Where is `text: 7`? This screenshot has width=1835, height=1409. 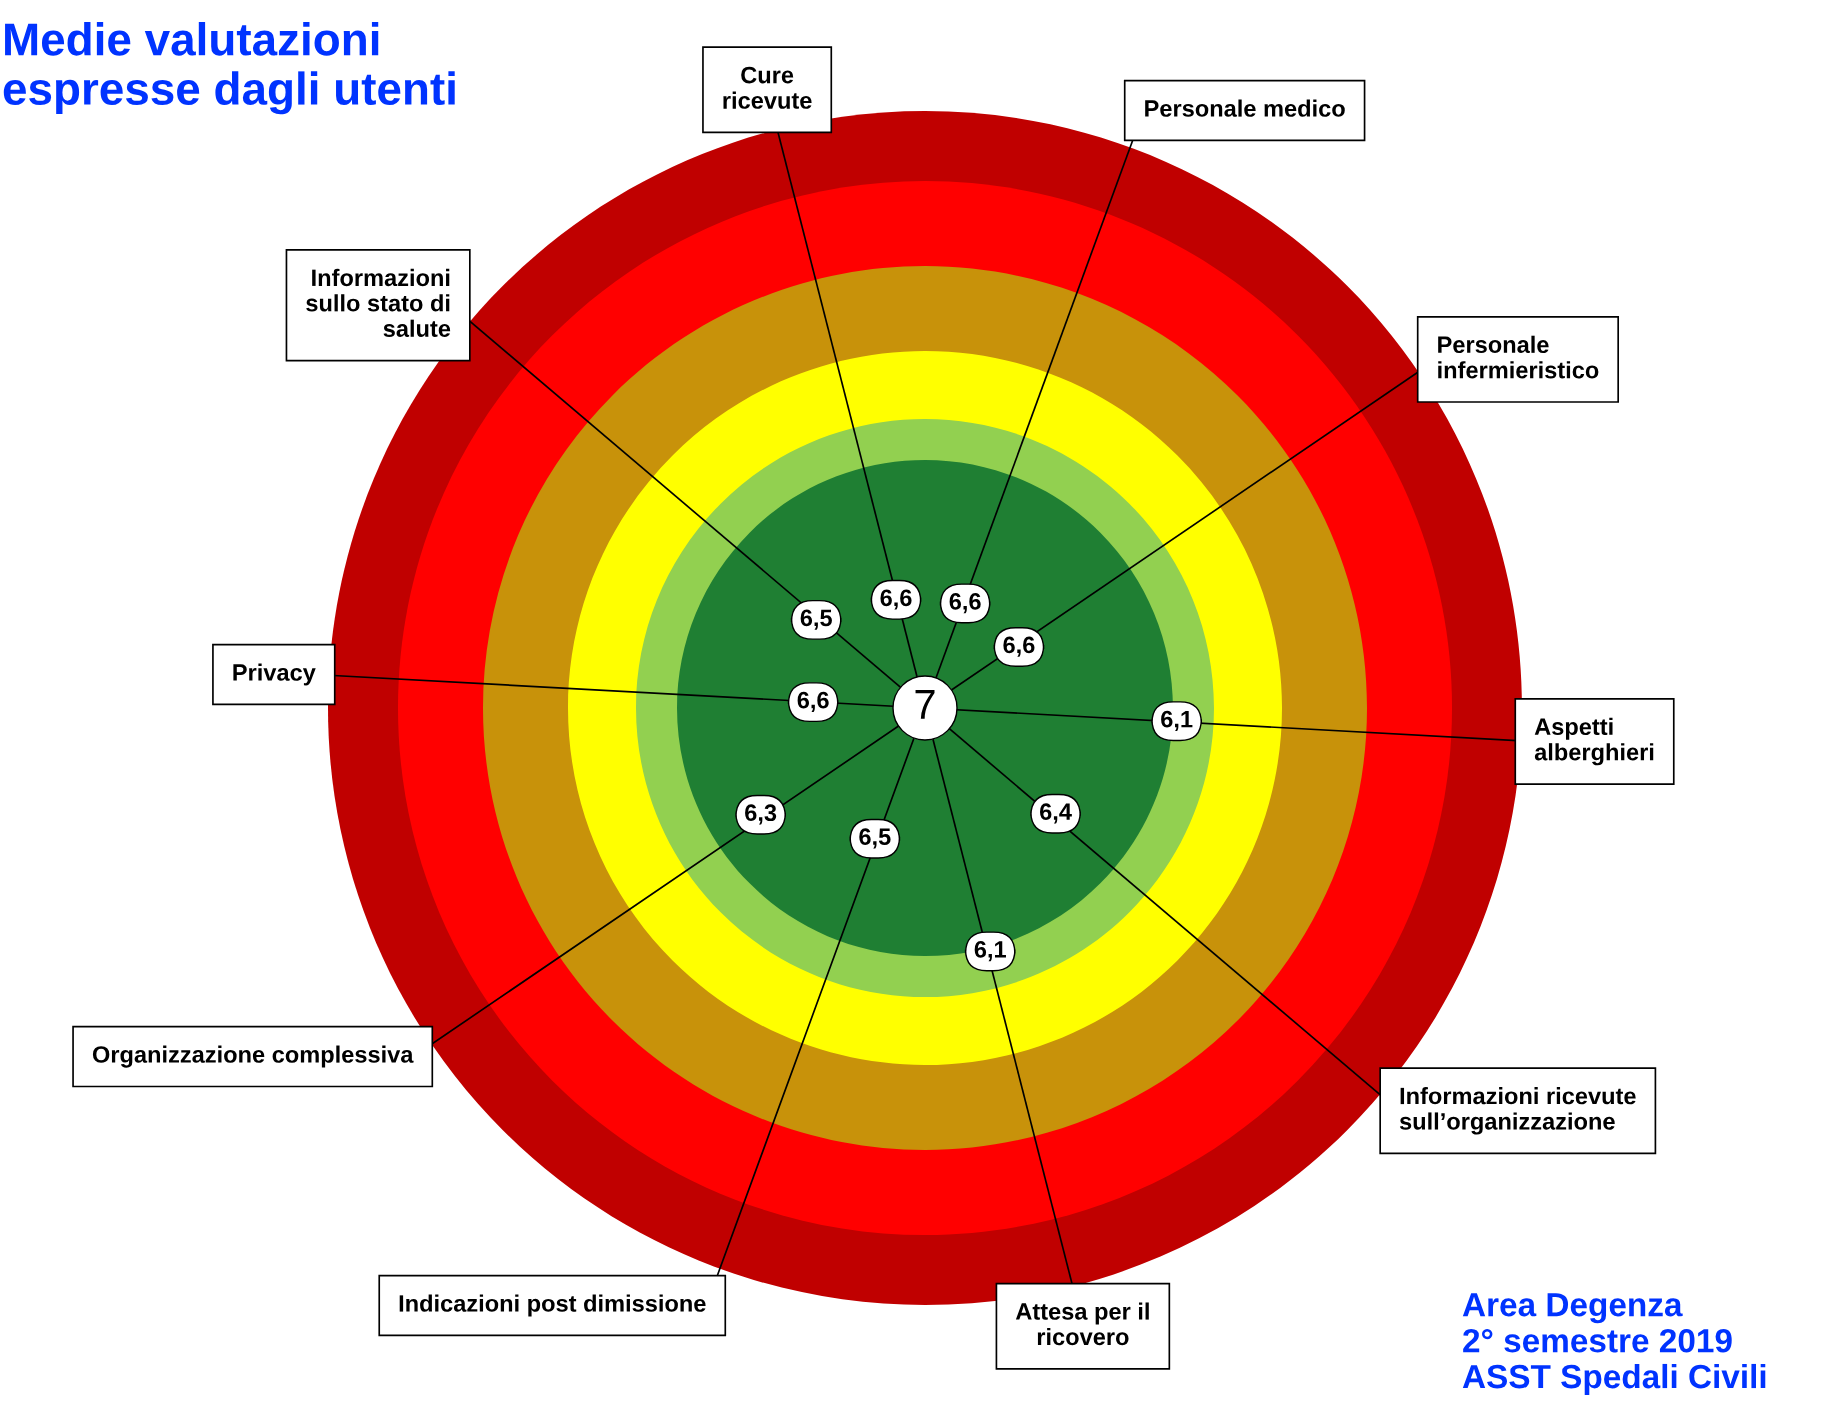
text: 7 is located at coordinates (925, 704).